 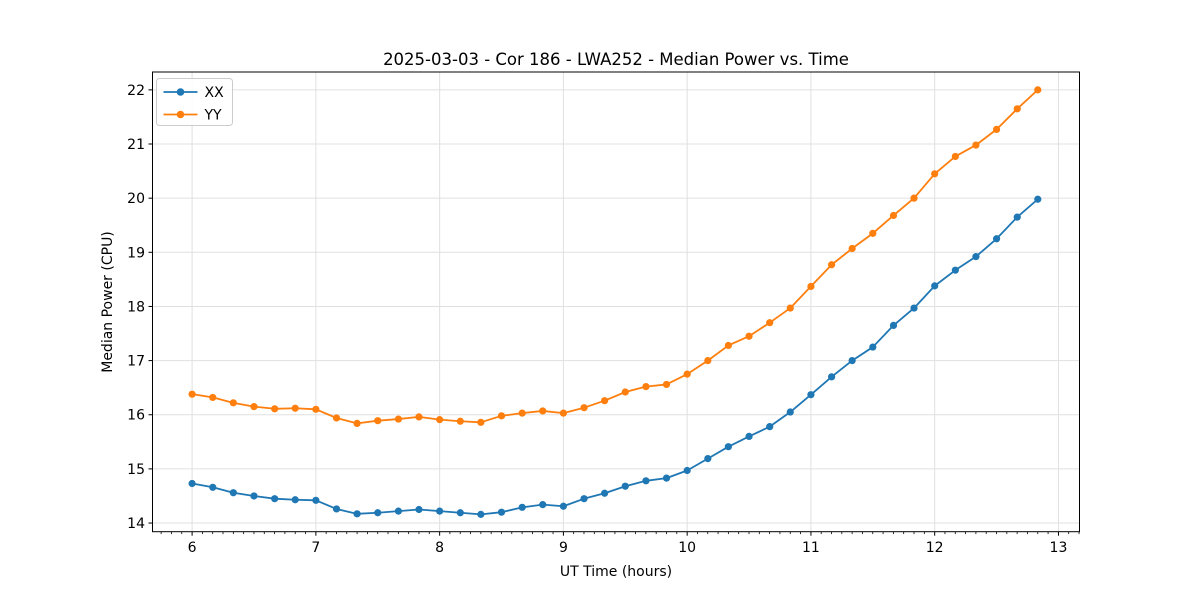 I want to click on y-tick-label: 22, so click(x=136, y=91).